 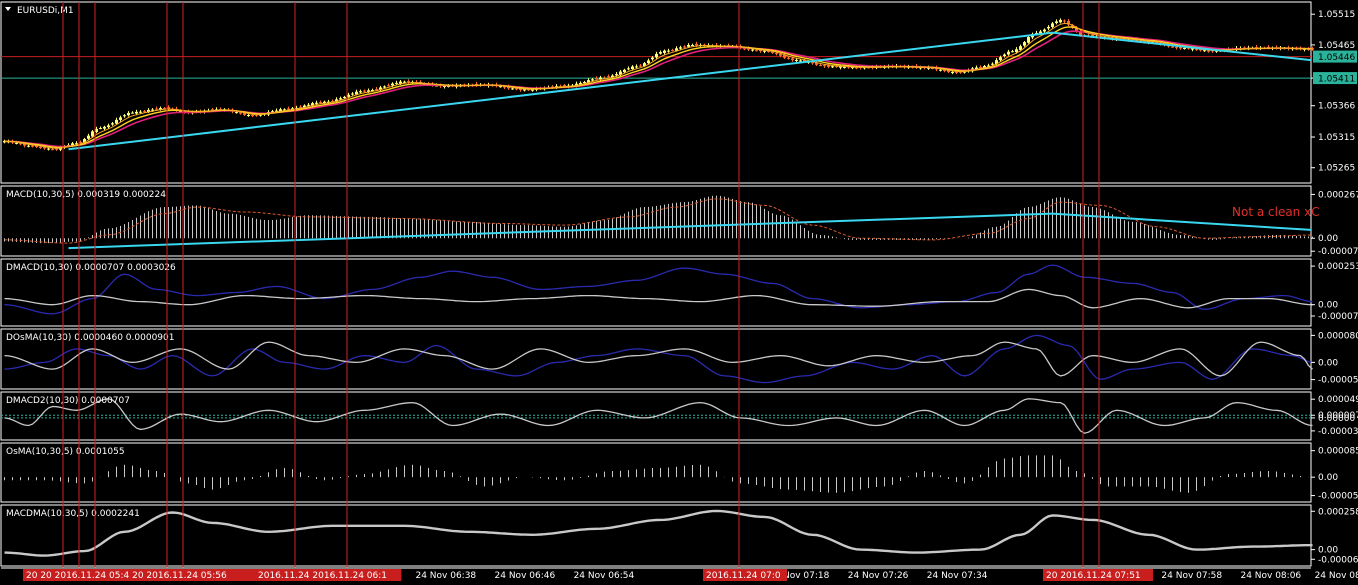 I want to click on axis-tick-label: 1.05265, so click(x=1336, y=169).